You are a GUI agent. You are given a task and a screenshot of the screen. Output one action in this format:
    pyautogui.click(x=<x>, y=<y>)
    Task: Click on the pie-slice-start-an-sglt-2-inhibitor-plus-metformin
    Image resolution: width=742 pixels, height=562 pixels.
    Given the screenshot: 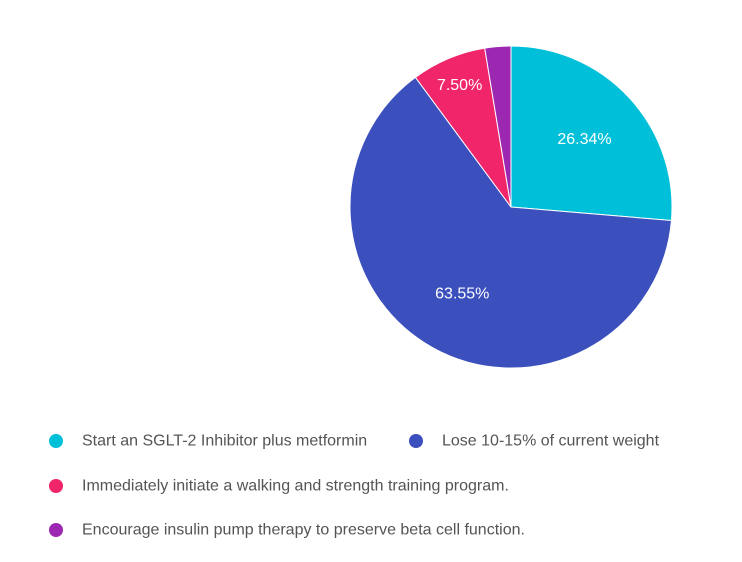 What is the action you would take?
    pyautogui.click(x=591, y=133)
    